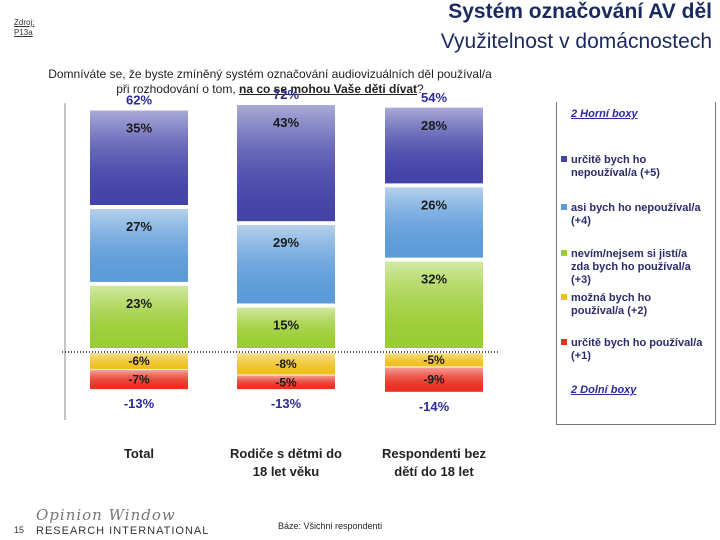 The height and width of the screenshot is (540, 720). I want to click on category-axis-label: Total, so click(139, 453).